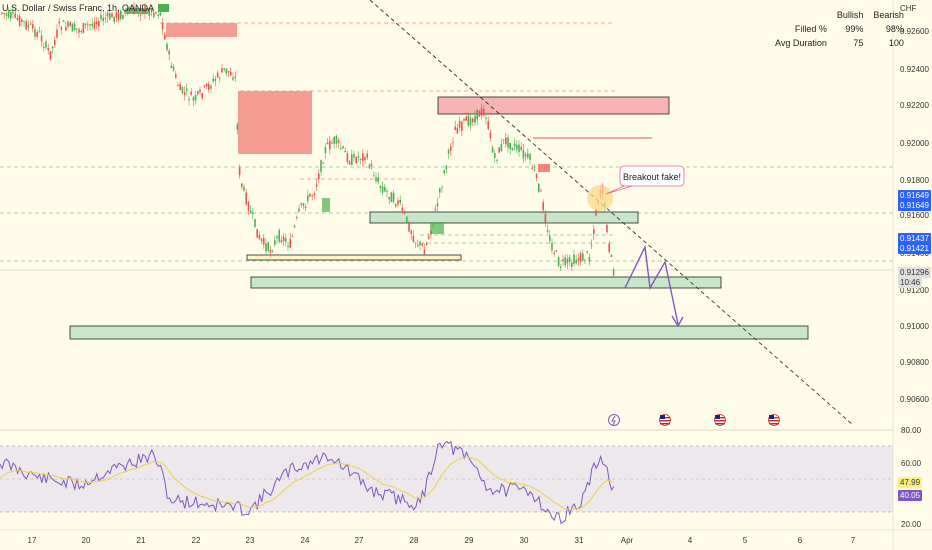  Describe the element at coordinates (651, 284) in the screenshot. I see `projection-path` at that location.